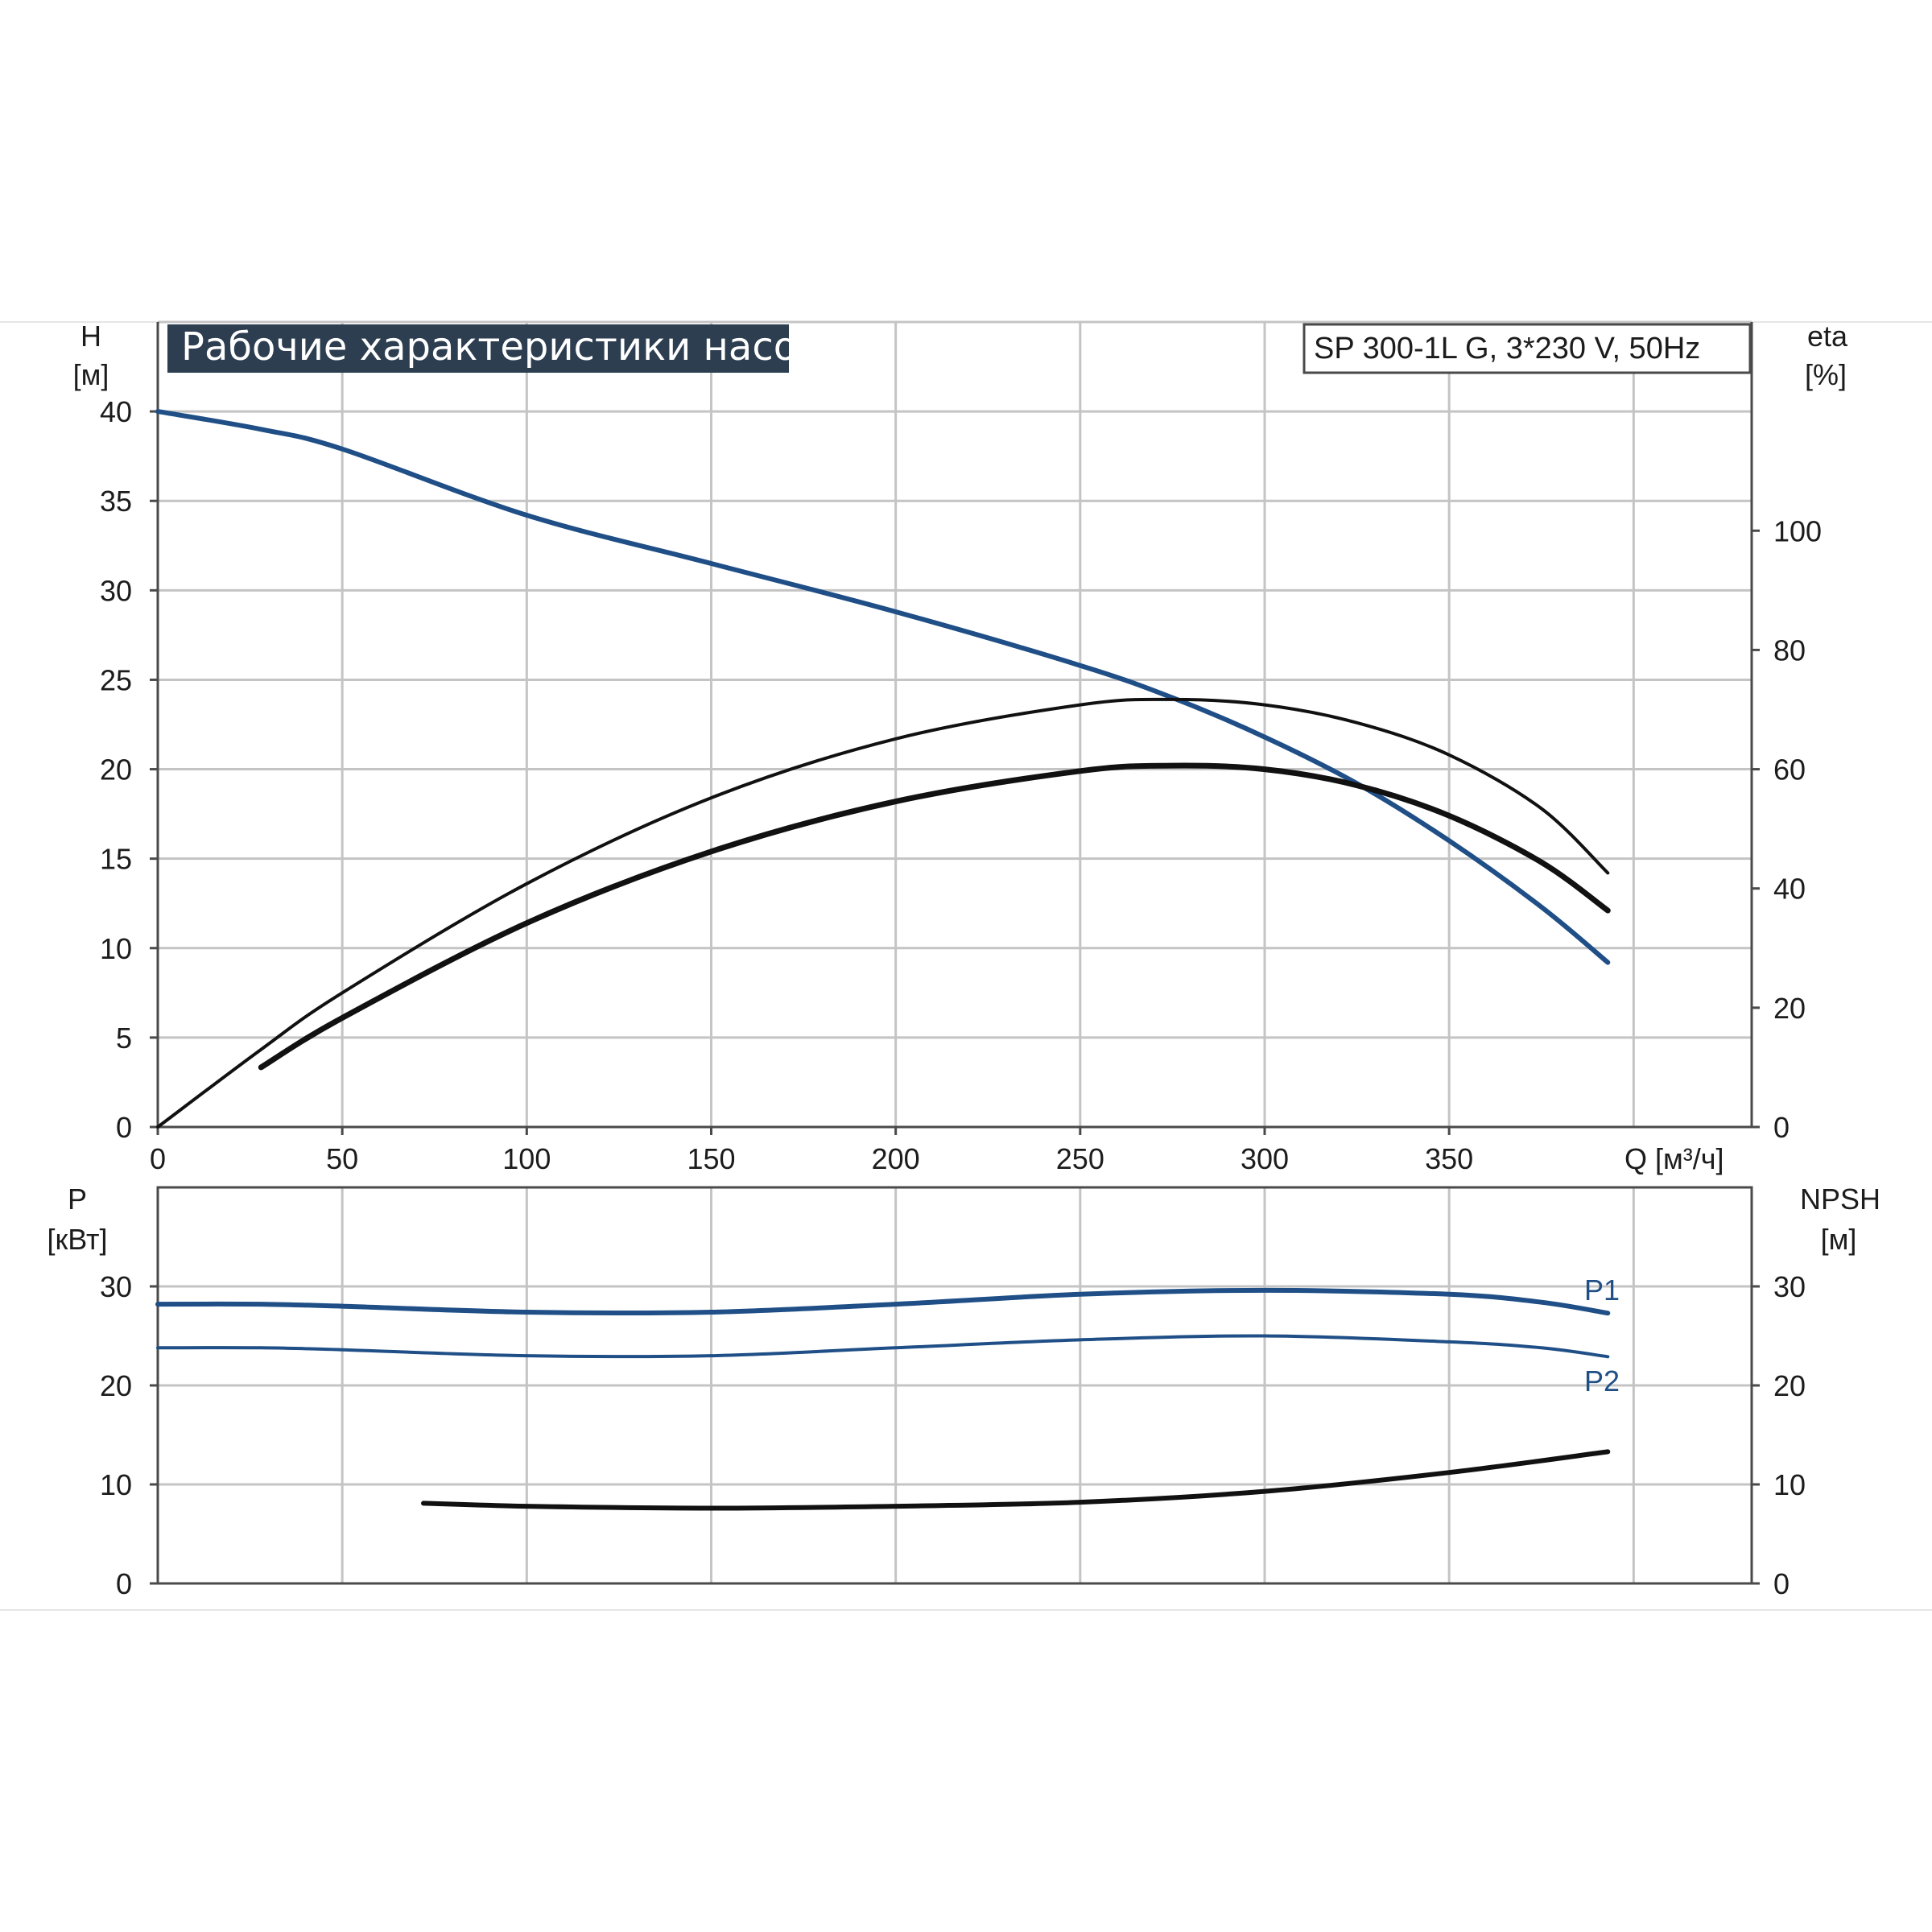 The height and width of the screenshot is (1932, 1932). I want to click on x-tick-label: 350, so click(1449, 1158).